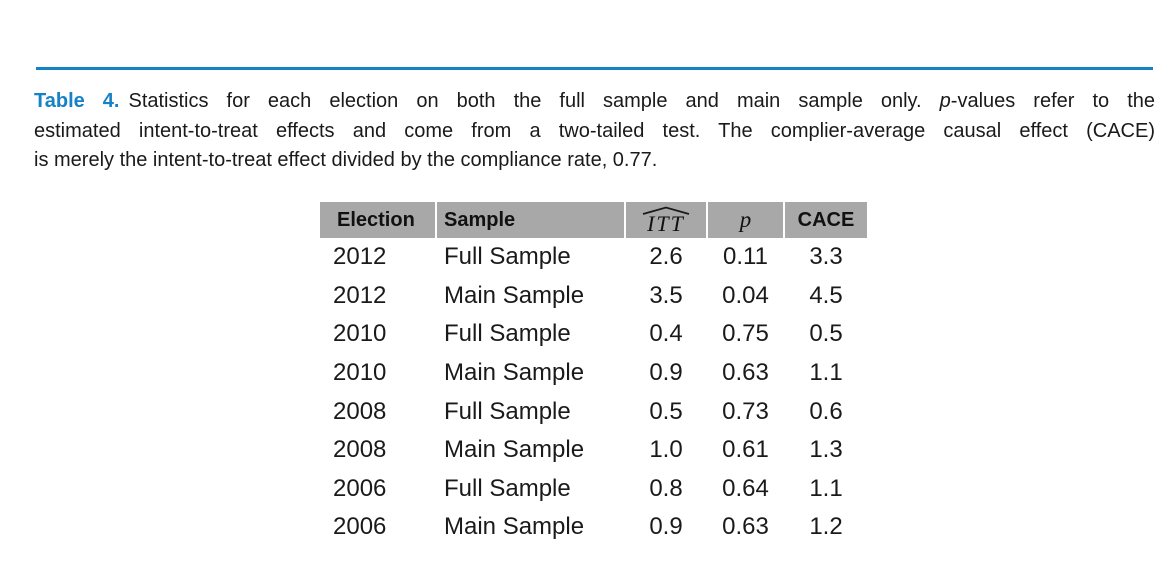  What do you see at coordinates (666, 488) in the screenshot?
I see `cell-itt: 0.8` at bounding box center [666, 488].